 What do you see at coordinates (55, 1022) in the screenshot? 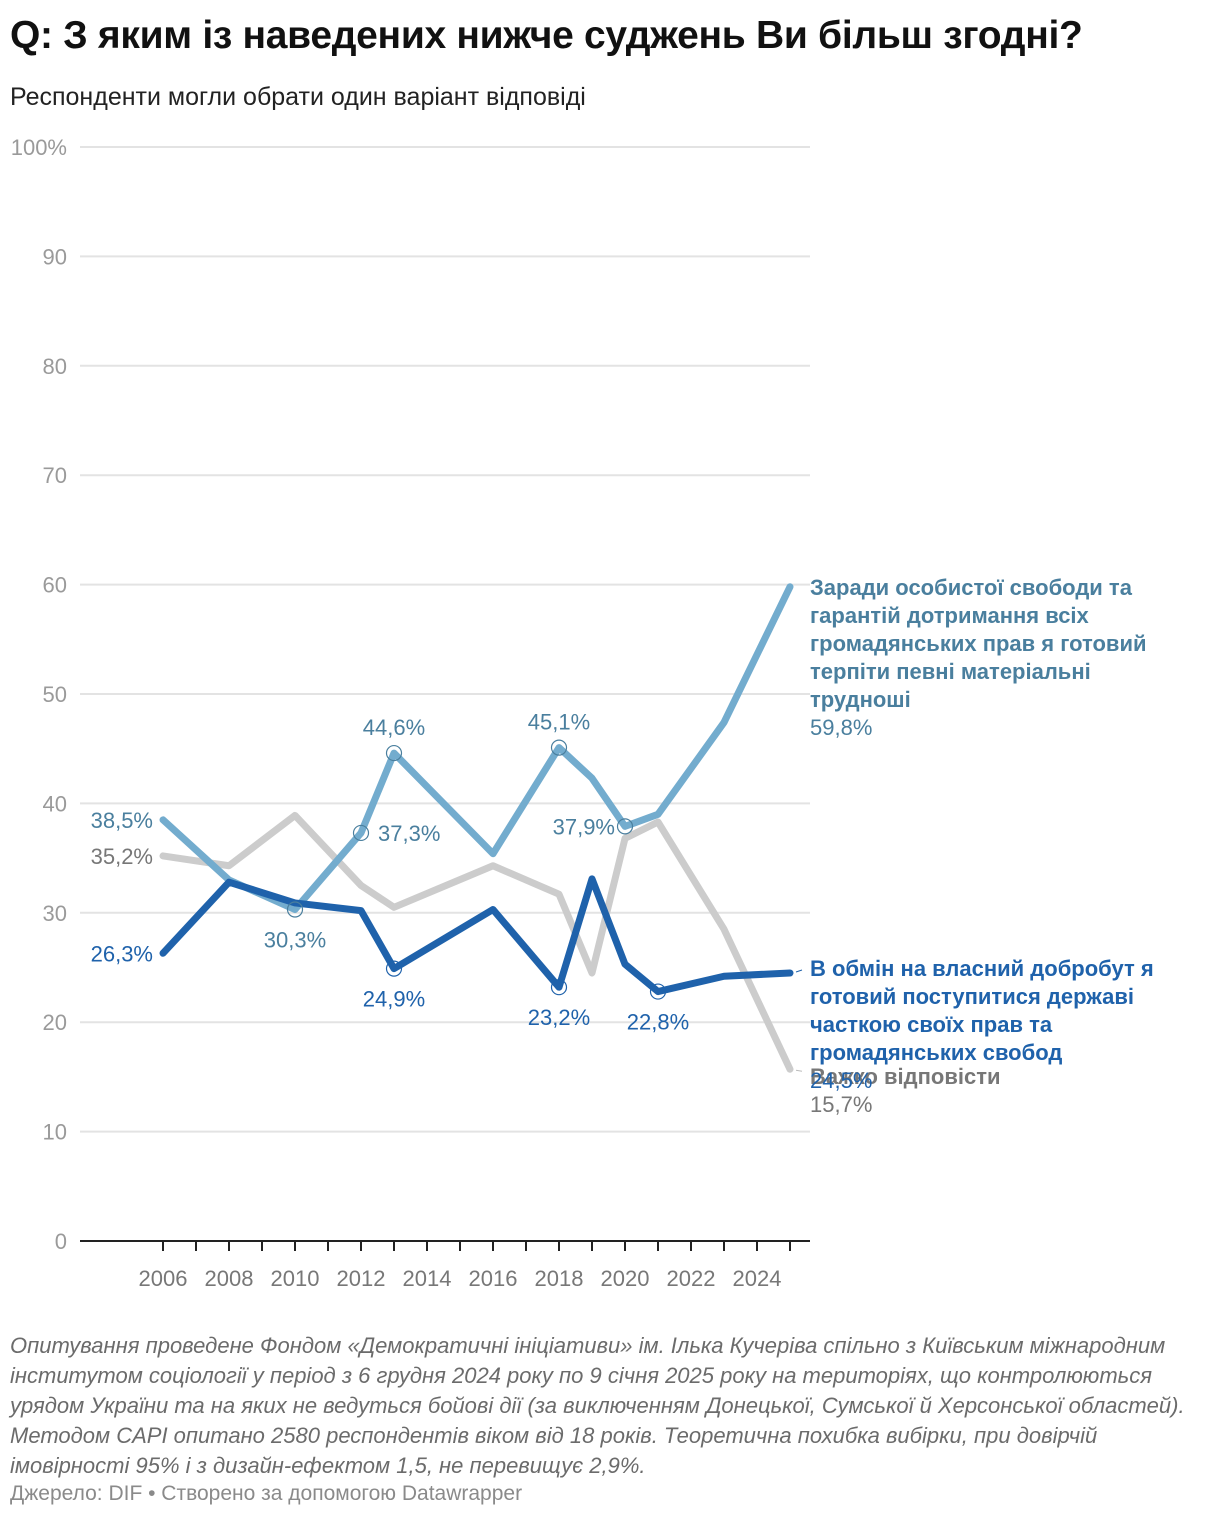
I see `y-tick-label: 20` at bounding box center [55, 1022].